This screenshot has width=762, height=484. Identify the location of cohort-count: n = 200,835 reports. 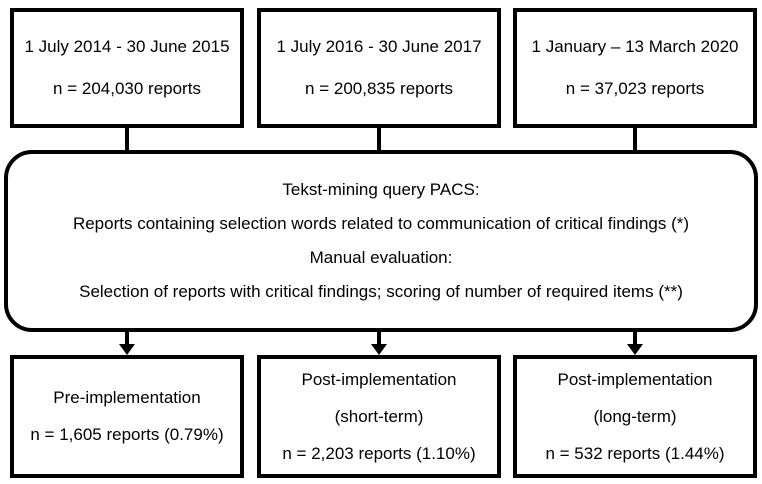
(379, 88).